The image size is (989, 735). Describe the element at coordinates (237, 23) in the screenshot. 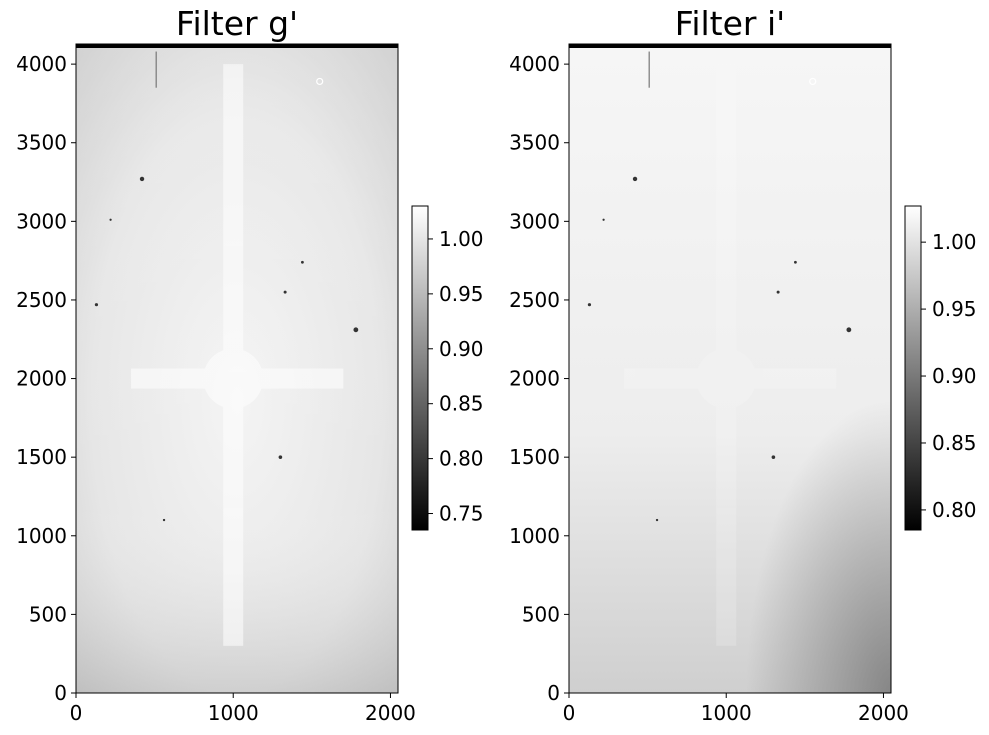

I see `chart-title: Filter g'` at that location.